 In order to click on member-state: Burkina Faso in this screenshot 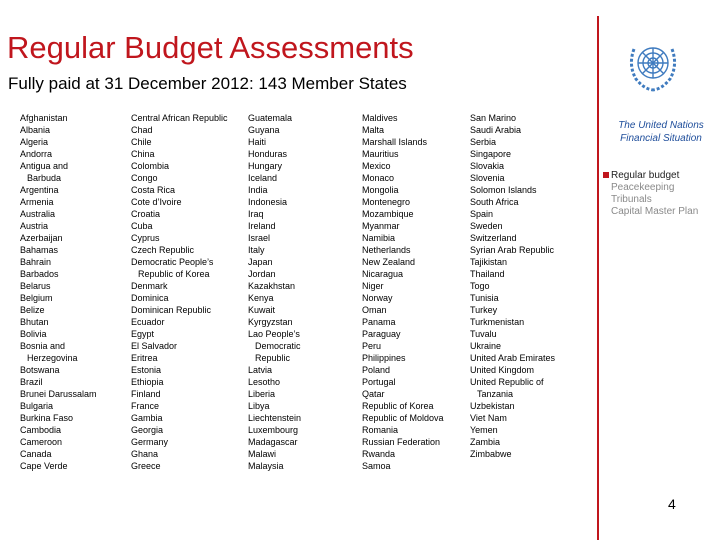, I will do `click(47, 418)`.